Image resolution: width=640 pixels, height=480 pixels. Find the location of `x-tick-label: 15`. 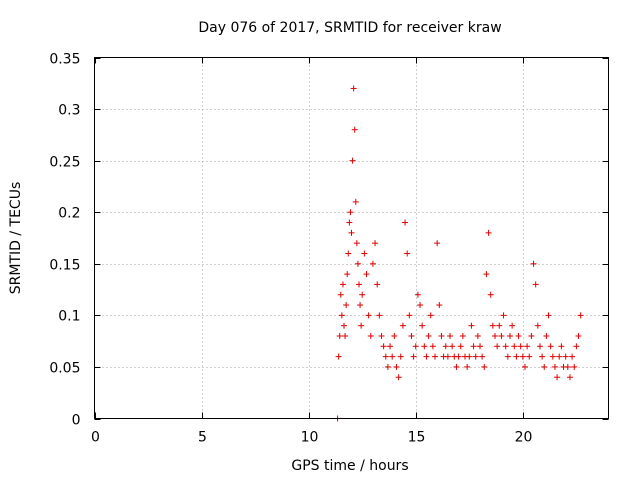

x-tick-label: 15 is located at coordinates (417, 438).